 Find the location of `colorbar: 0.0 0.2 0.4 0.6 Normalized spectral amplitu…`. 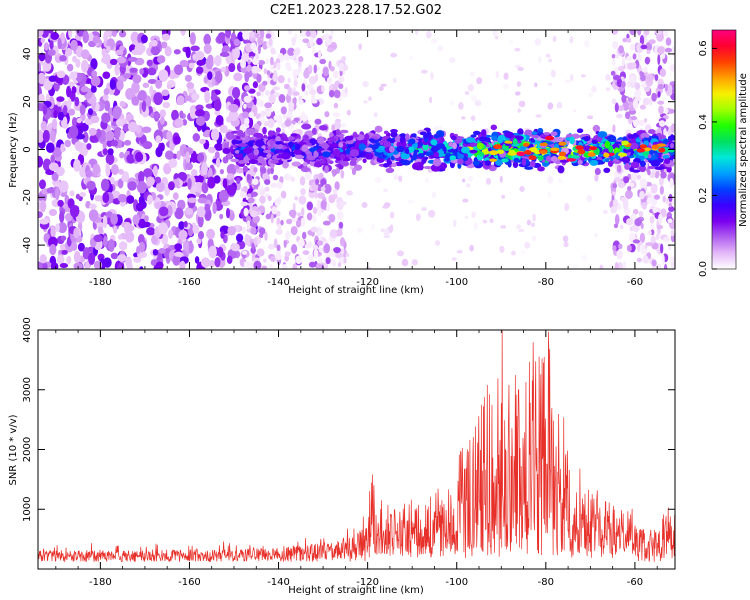

colorbar: 0.0 0.2 0.4 0.6 Normalized spectral amplitu… is located at coordinates (723, 153).